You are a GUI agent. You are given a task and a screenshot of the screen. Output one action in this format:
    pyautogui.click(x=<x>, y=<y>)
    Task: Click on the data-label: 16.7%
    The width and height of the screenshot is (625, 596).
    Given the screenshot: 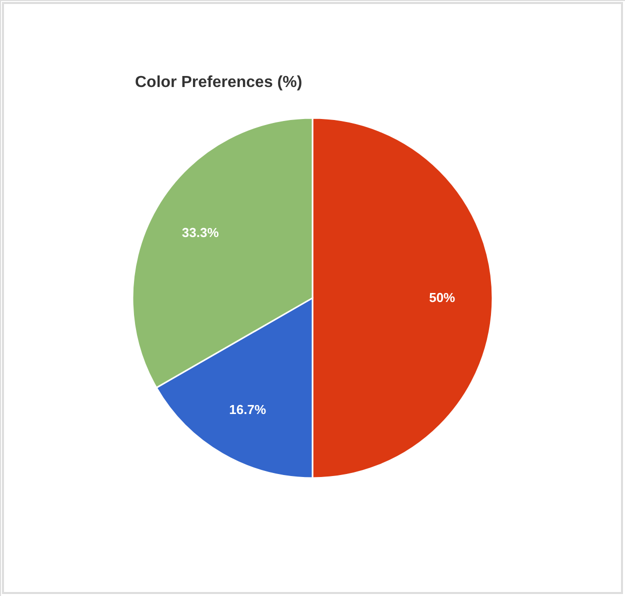 What is the action you would take?
    pyautogui.click(x=247, y=410)
    